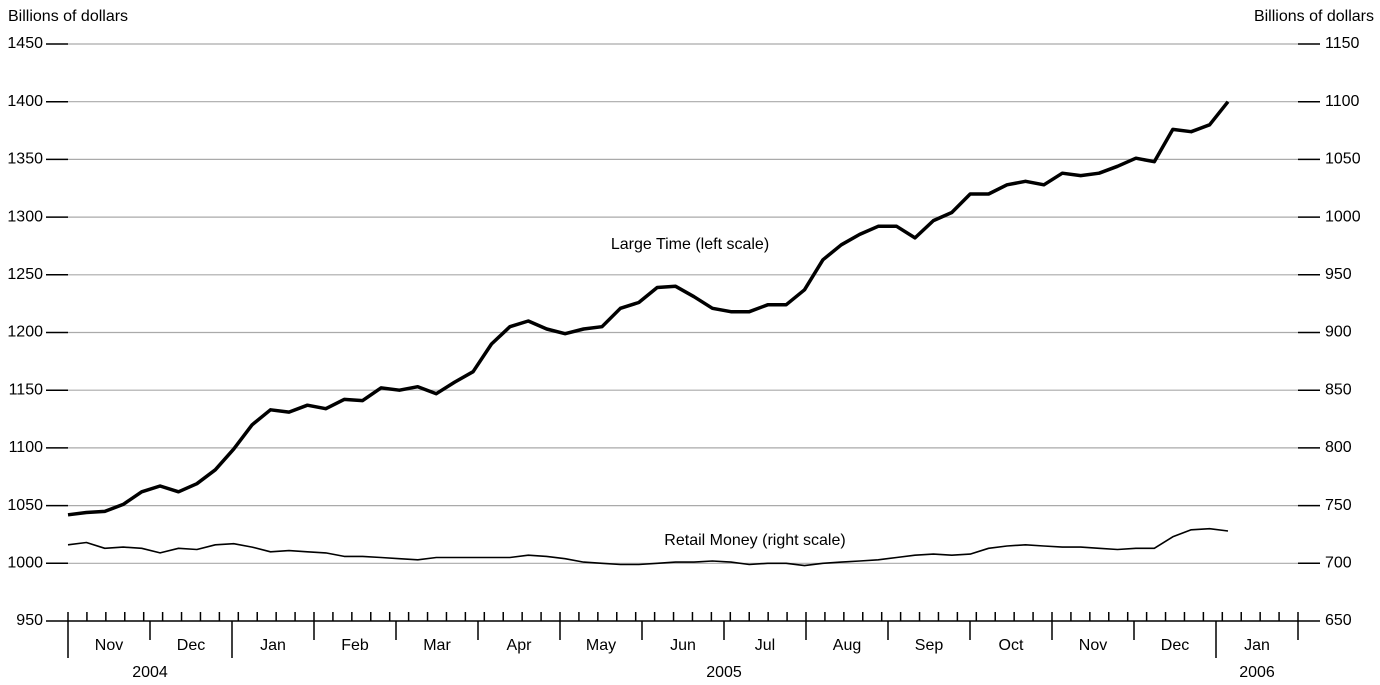 The height and width of the screenshot is (685, 1380). What do you see at coordinates (25, 563) in the screenshot?
I see `y-tick-label: 1000` at bounding box center [25, 563].